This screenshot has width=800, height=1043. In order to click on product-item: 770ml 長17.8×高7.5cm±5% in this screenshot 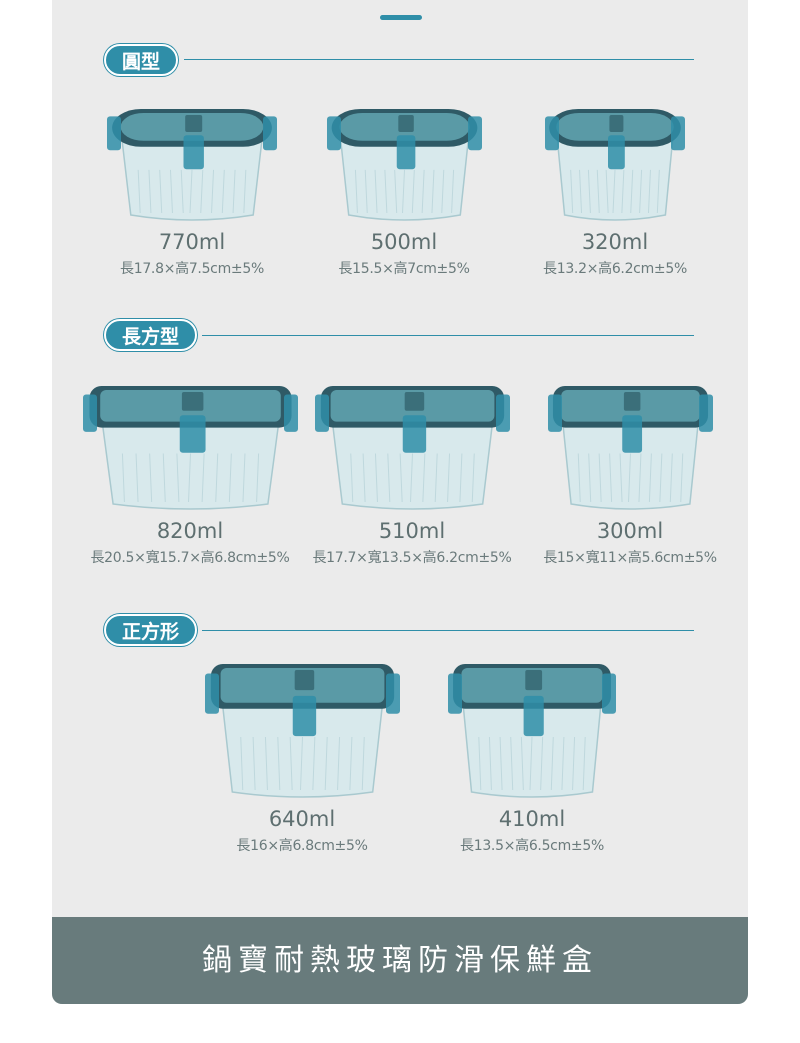, I will do `click(192, 192)`.